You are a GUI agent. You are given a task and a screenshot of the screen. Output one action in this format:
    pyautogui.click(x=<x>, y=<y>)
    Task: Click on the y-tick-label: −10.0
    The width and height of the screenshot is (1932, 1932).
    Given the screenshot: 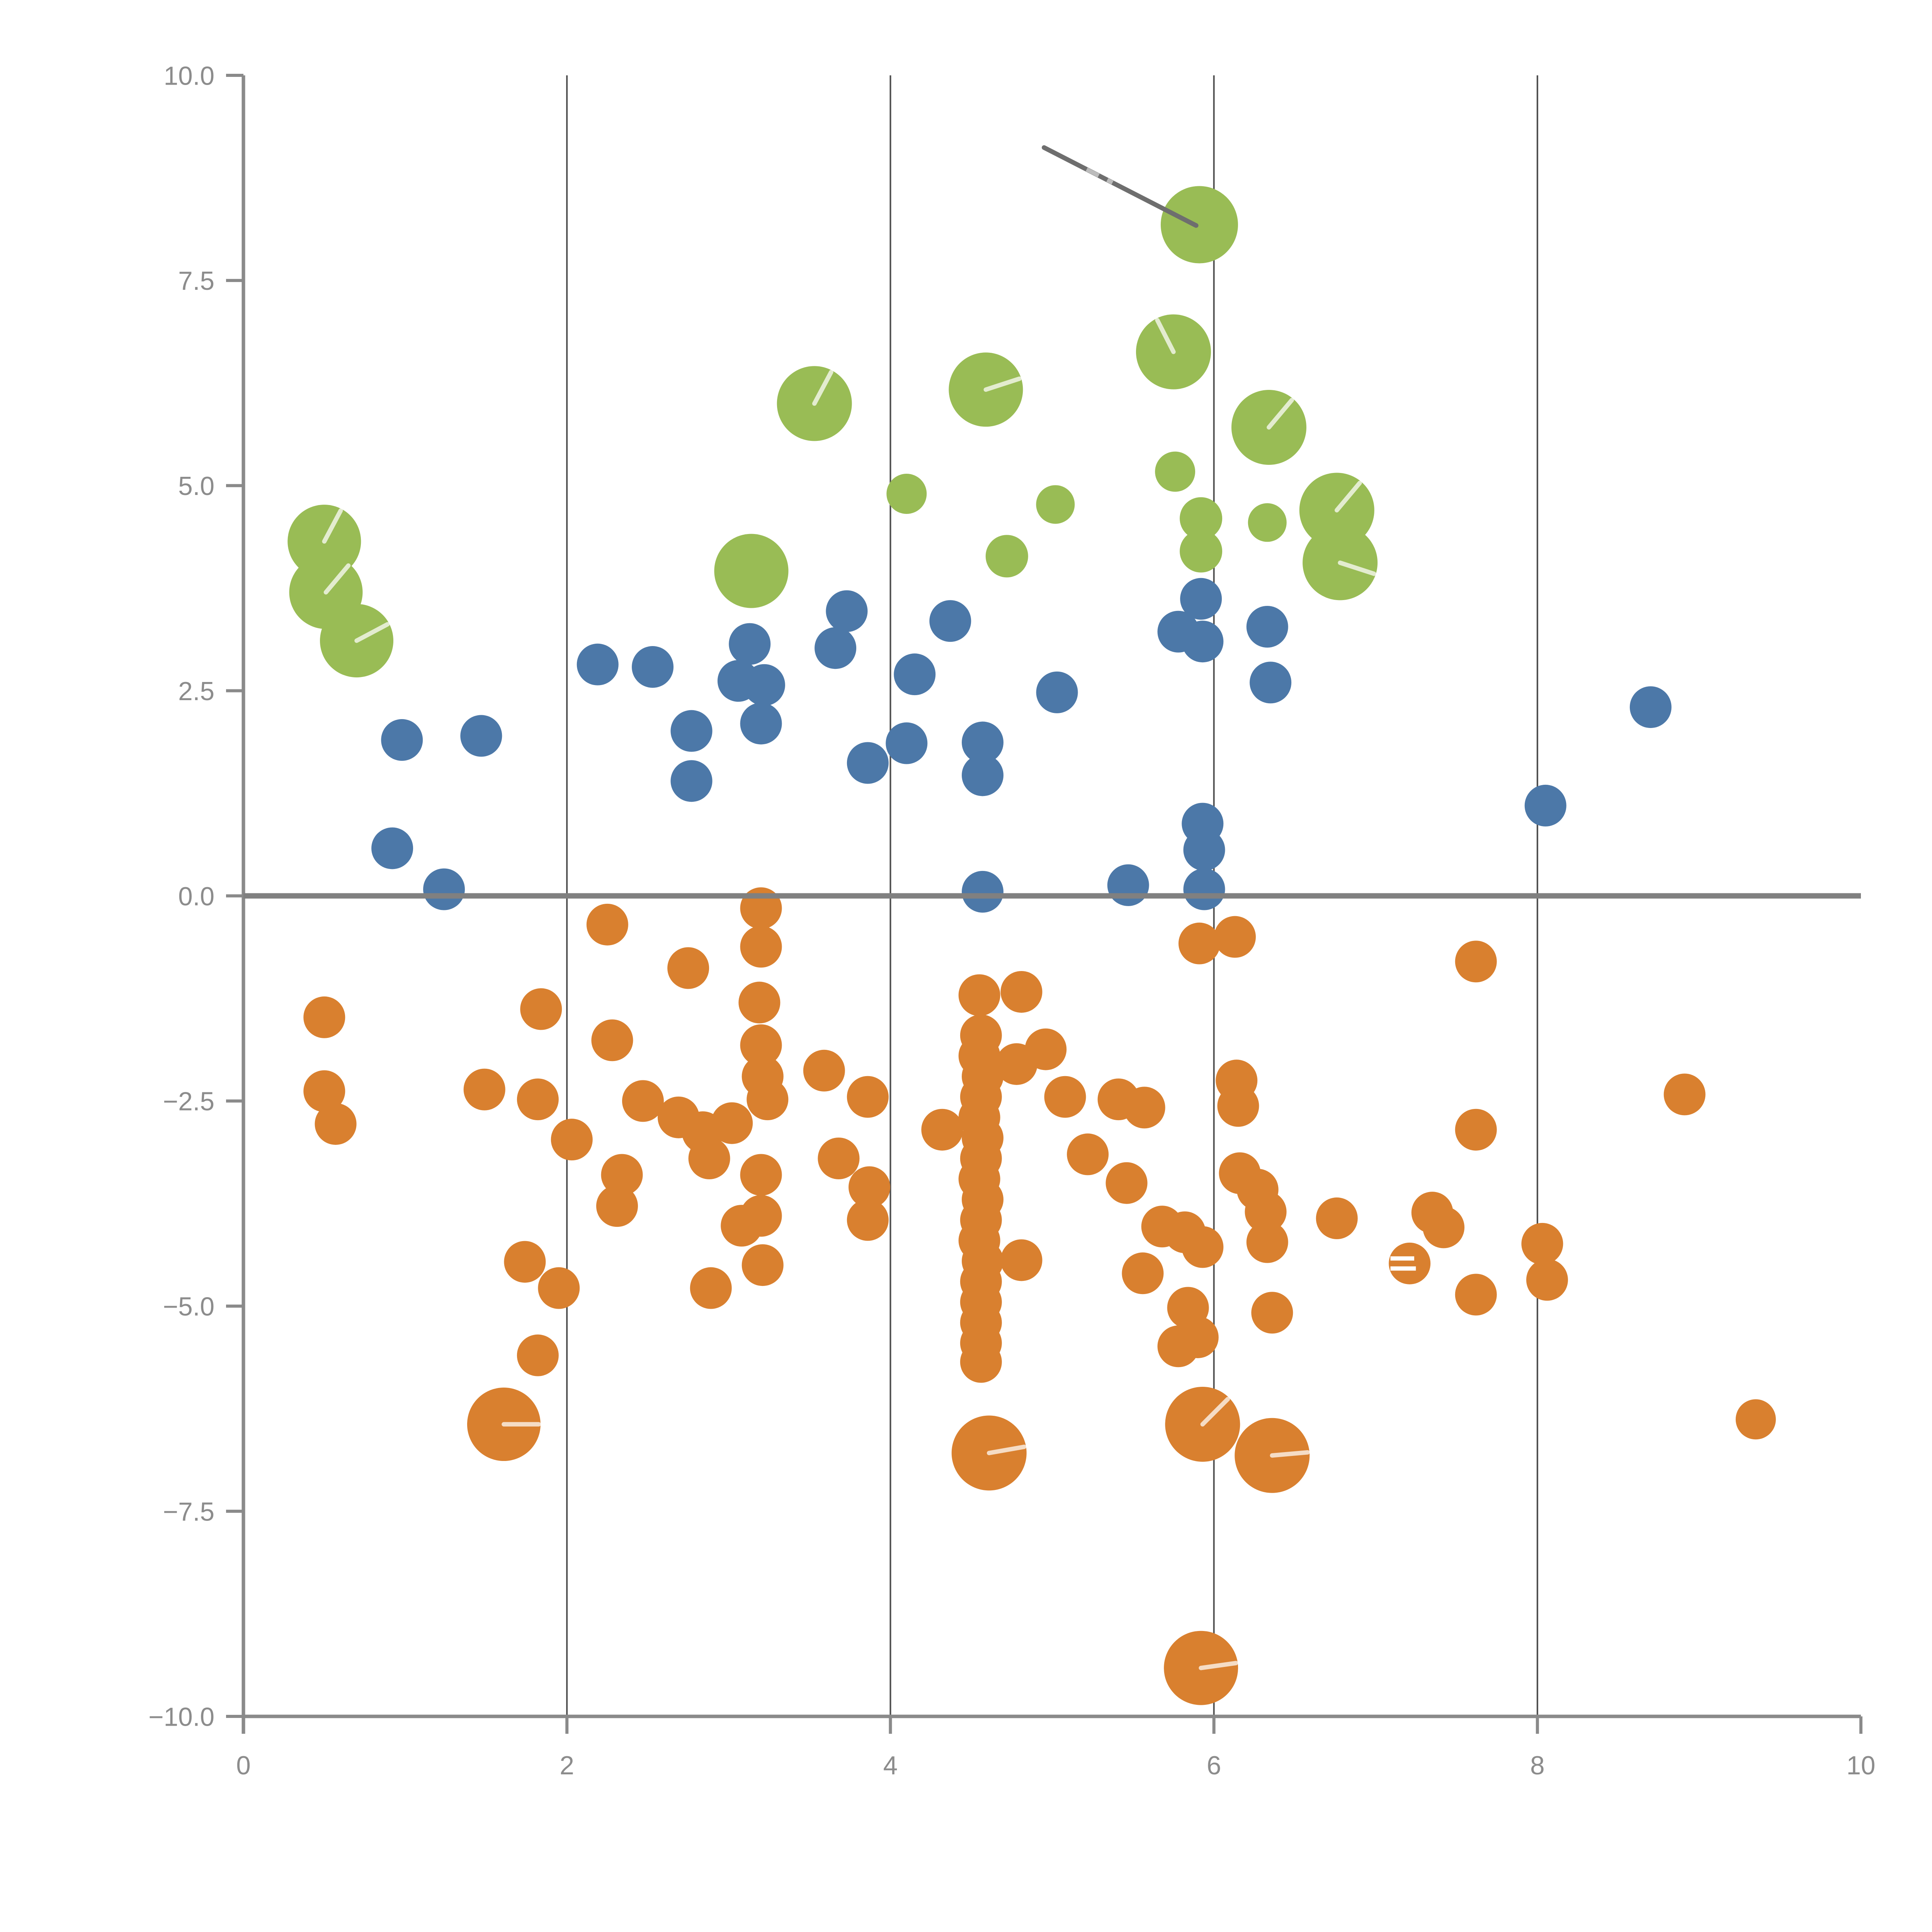 What is the action you would take?
    pyautogui.click(x=181, y=1716)
    